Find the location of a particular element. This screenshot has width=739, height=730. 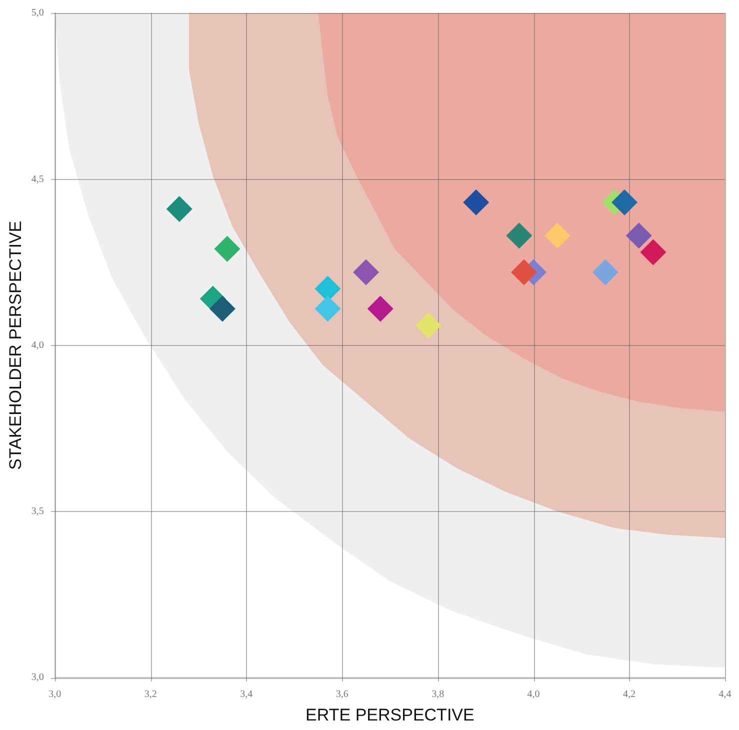

x-tick-label: 4,2 is located at coordinates (629, 694).